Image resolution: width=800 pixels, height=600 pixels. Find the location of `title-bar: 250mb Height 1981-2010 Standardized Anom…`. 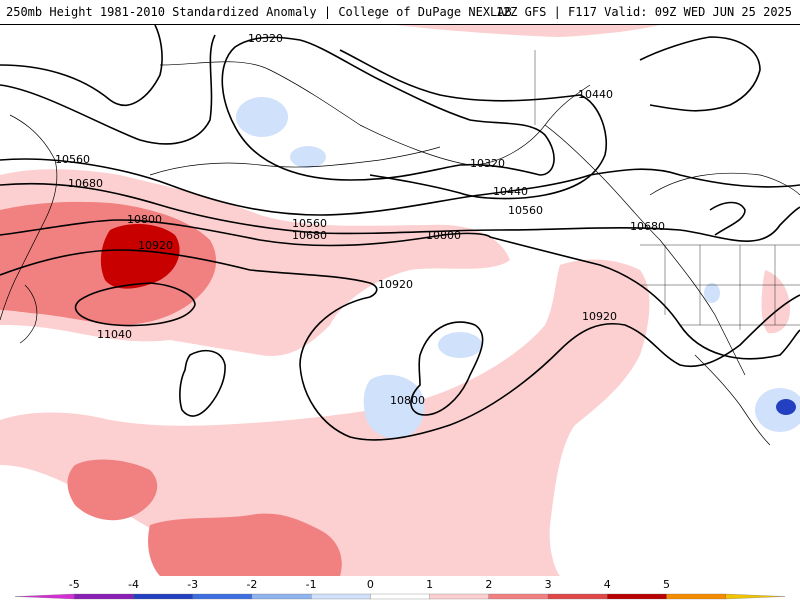

title-bar: 250mb Height 1981-2010 Standardized Anom… is located at coordinates (400, 12).